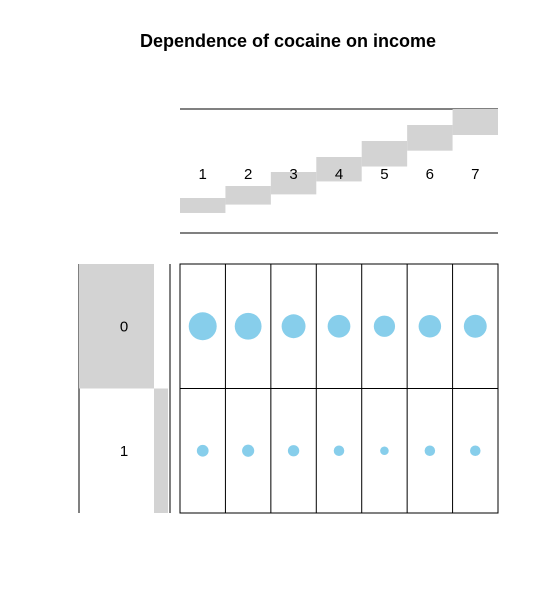  Describe the element at coordinates (293, 174) in the screenshot. I see `column-category-label: 3` at that location.